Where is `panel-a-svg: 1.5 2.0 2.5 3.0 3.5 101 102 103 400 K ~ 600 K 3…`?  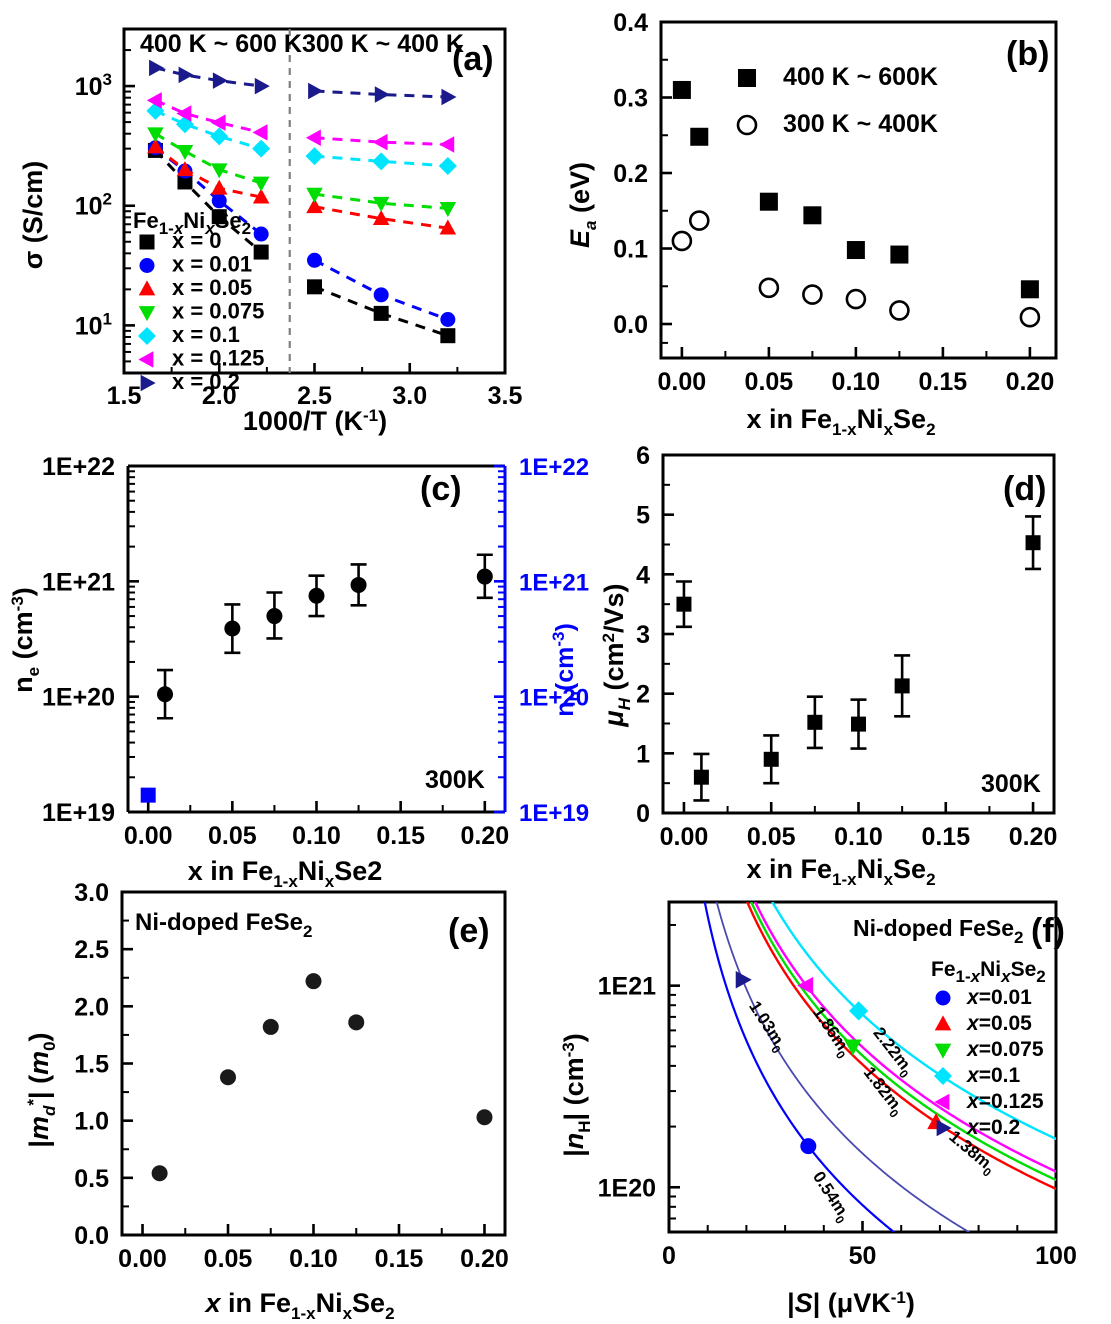
panel-a-svg: 1.5 2.0 2.5 3.0 3.5 101 102 103 400 K ~ 600 K 3… is located at coordinates (270, 231).